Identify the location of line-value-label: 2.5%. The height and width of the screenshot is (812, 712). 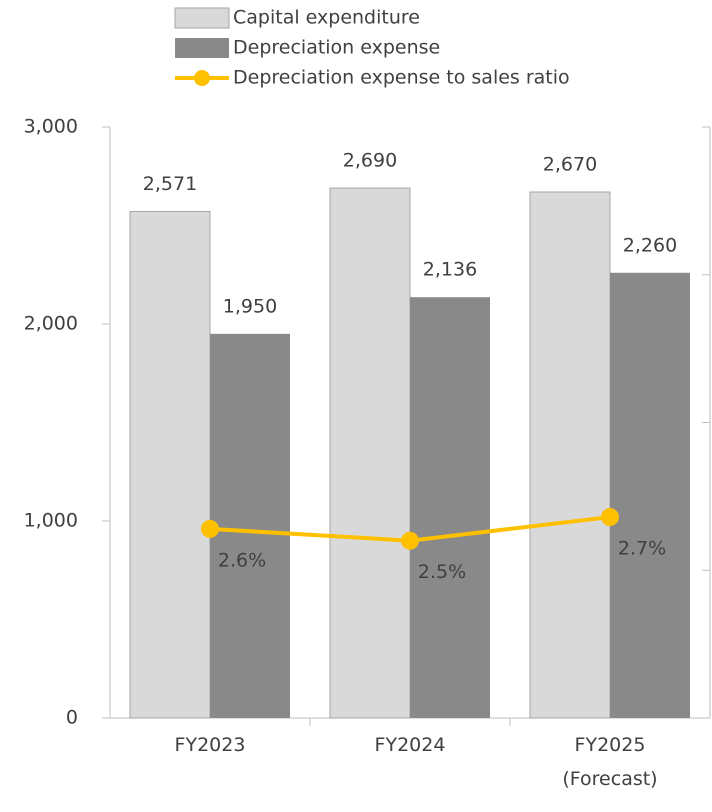
(442, 572).